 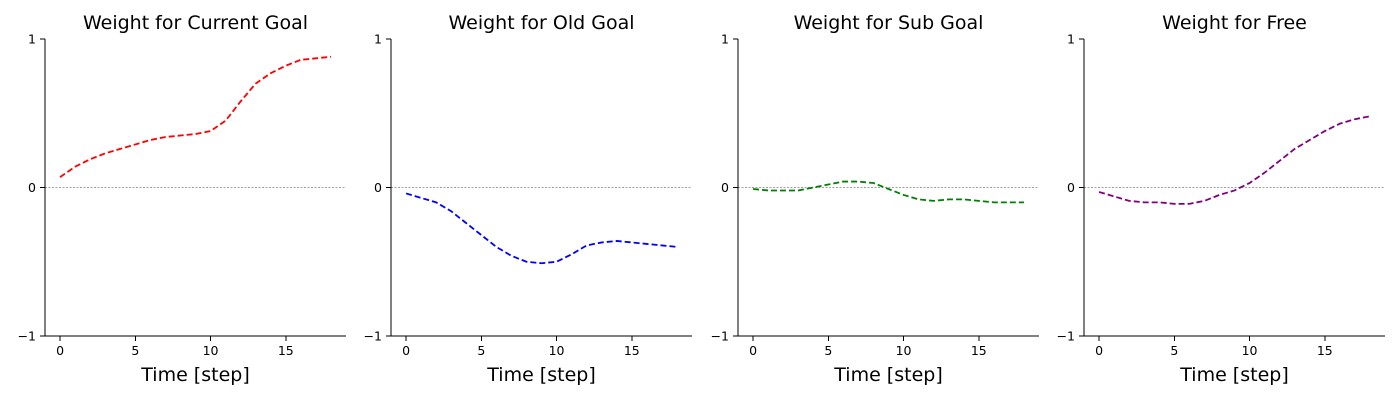 What do you see at coordinates (541, 23) in the screenshot?
I see `chart-title: Weight for Old Goal` at bounding box center [541, 23].